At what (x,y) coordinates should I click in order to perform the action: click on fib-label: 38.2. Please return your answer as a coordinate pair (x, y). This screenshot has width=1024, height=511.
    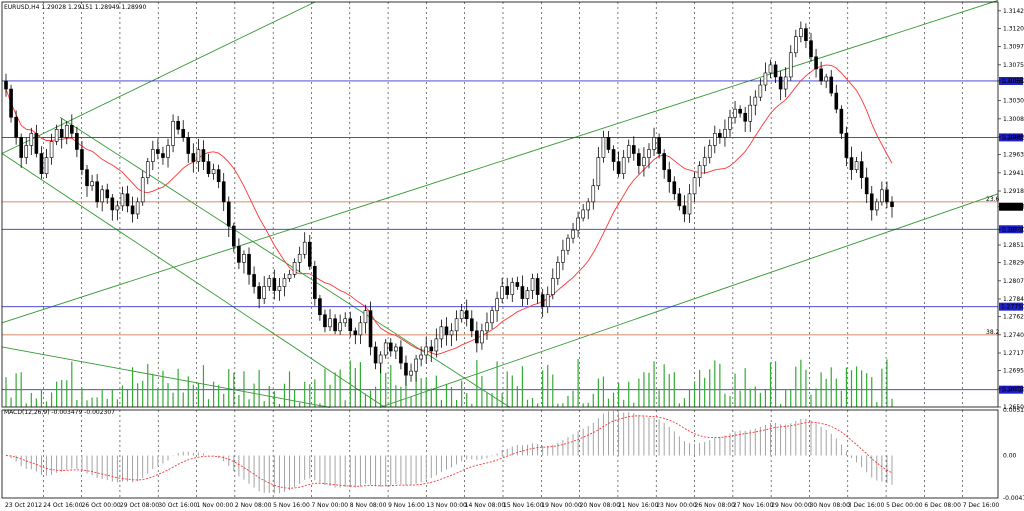
    Looking at the image, I should click on (993, 332).